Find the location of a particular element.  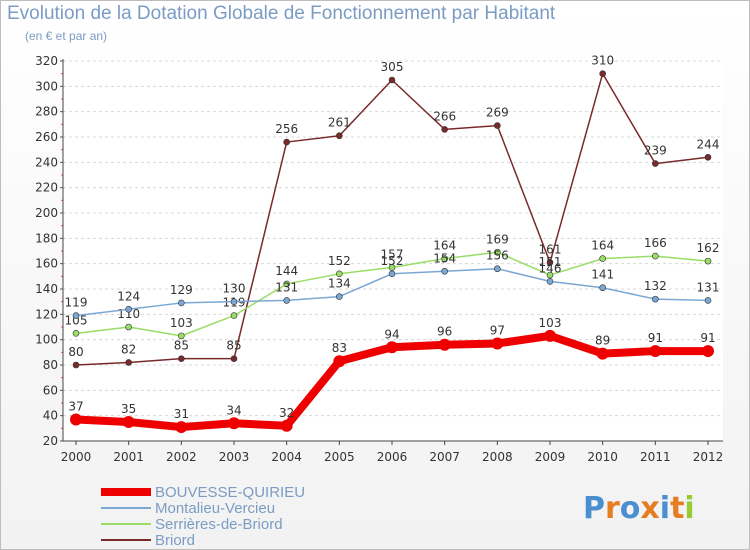

data-label: 134 is located at coordinates (339, 284).